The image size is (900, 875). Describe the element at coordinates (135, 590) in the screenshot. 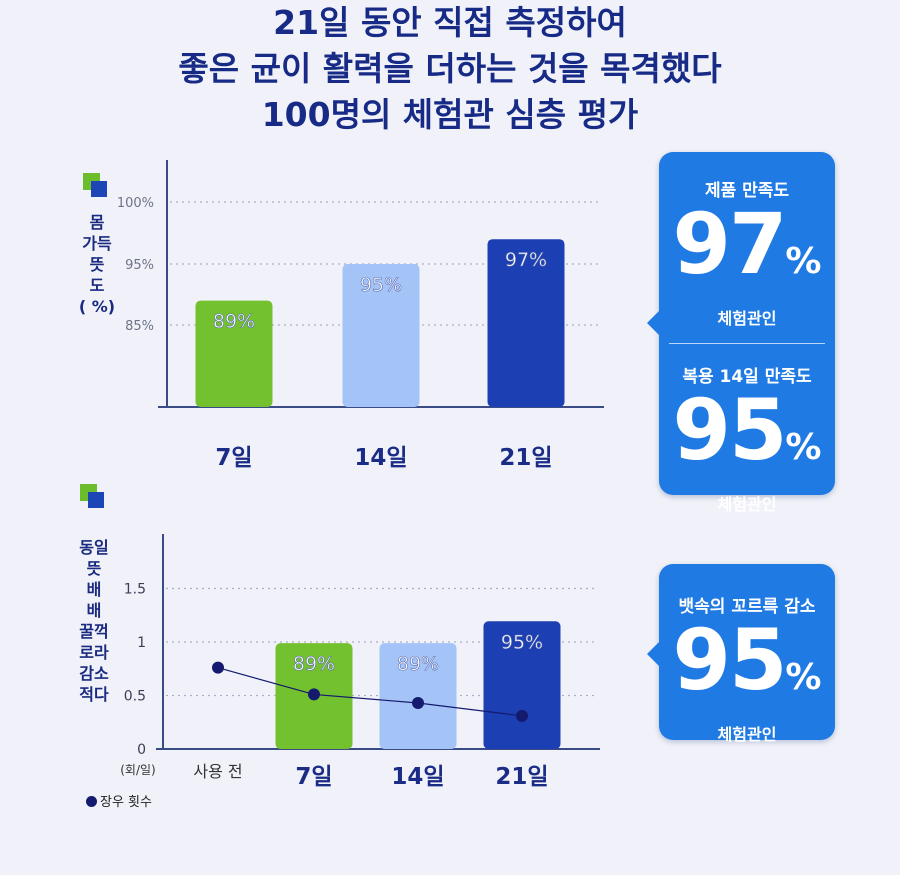

I see `y-tick-label: 1.5` at that location.